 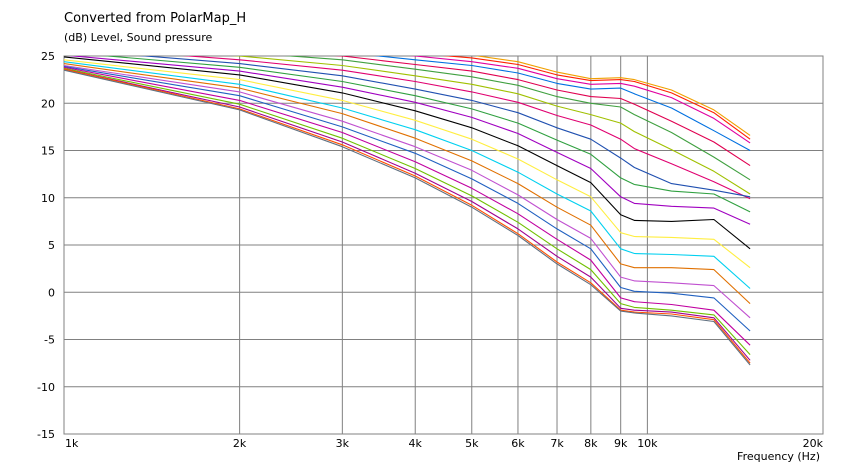 I want to click on x-tick-label: 6k, so click(x=518, y=443).